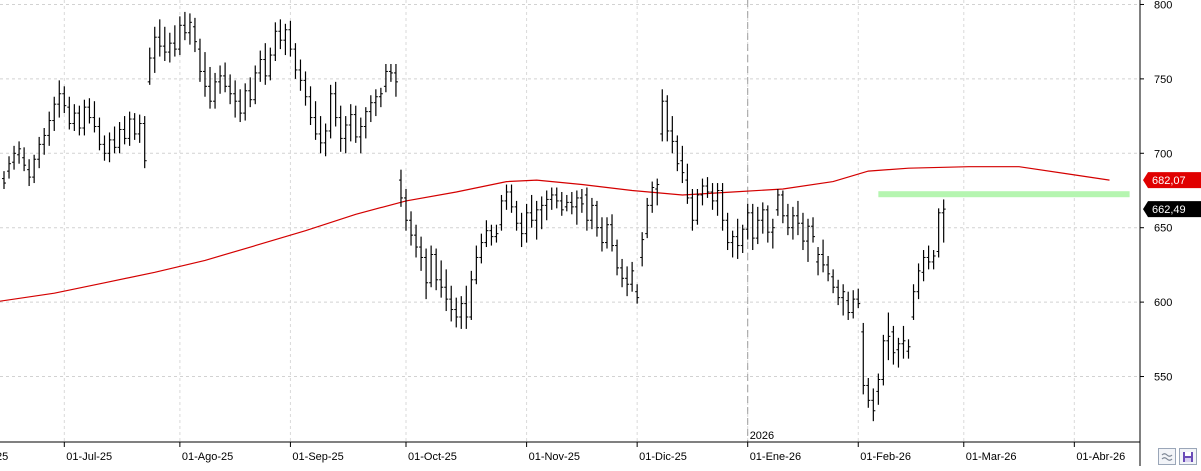 The image size is (1201, 471). Describe the element at coordinates (1188, 456) in the screenshot. I see `save-button` at that location.